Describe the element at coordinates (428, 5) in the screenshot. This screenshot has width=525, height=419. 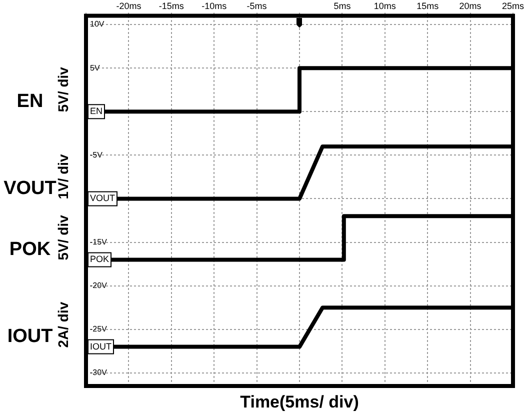
I see `x-tick-label: 15ms` at that location.